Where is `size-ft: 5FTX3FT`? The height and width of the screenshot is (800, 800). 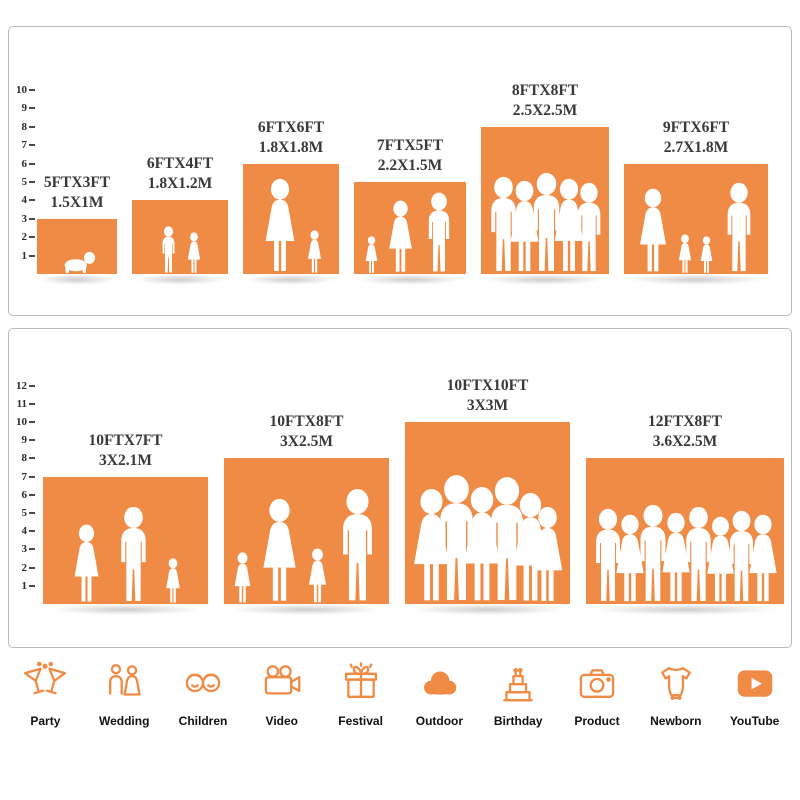 size-ft: 5FTX3FT is located at coordinates (77, 183).